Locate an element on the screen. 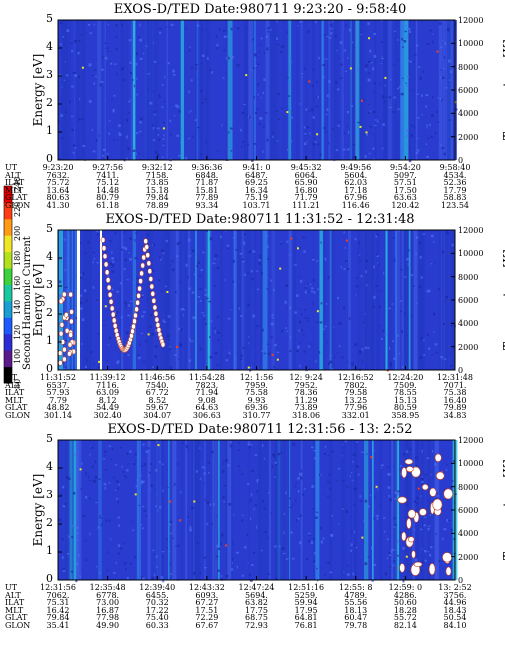 This screenshot has height=649, width=505. row-label: GLON is located at coordinates (18, 625).